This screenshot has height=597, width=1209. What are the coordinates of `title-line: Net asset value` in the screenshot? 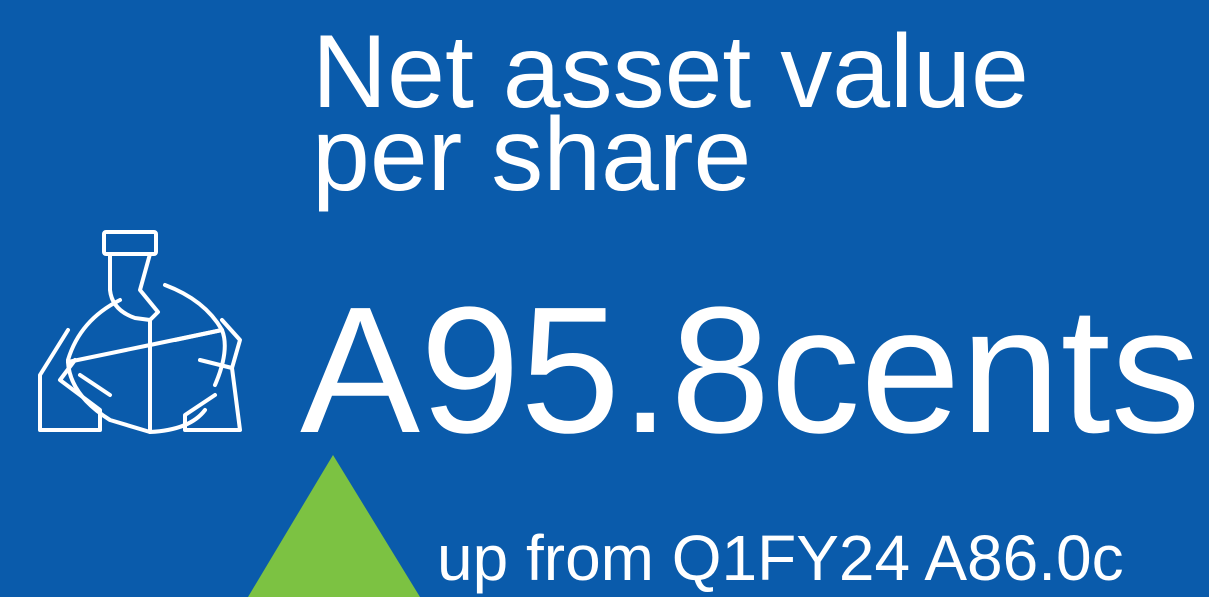 It's located at (670, 72).